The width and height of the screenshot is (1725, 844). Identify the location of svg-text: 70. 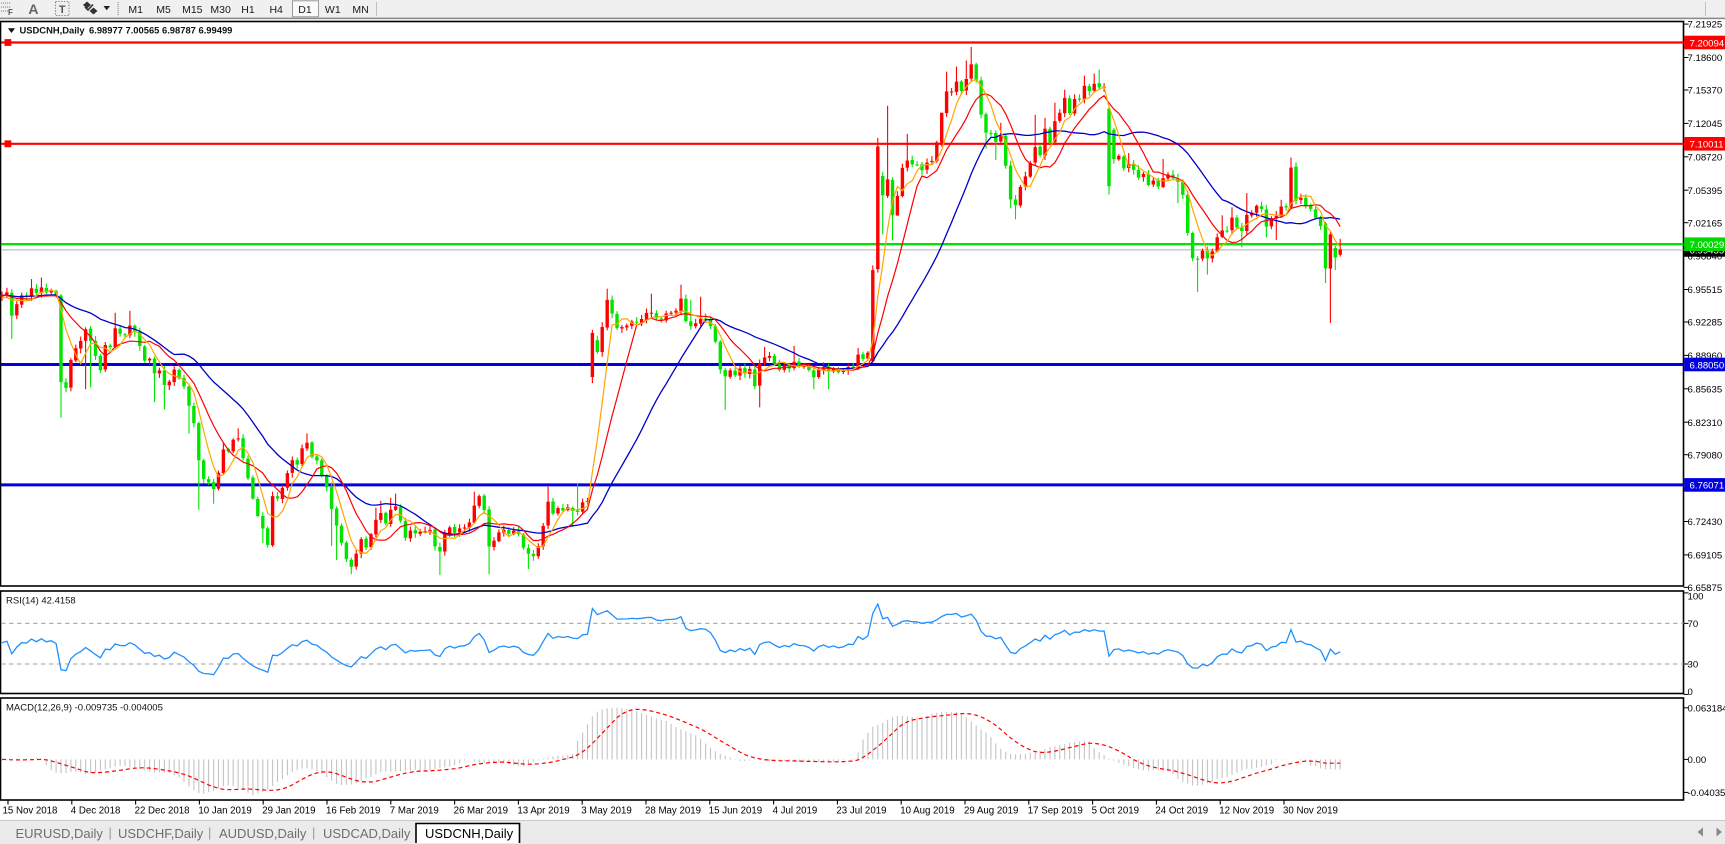
(1693, 624).